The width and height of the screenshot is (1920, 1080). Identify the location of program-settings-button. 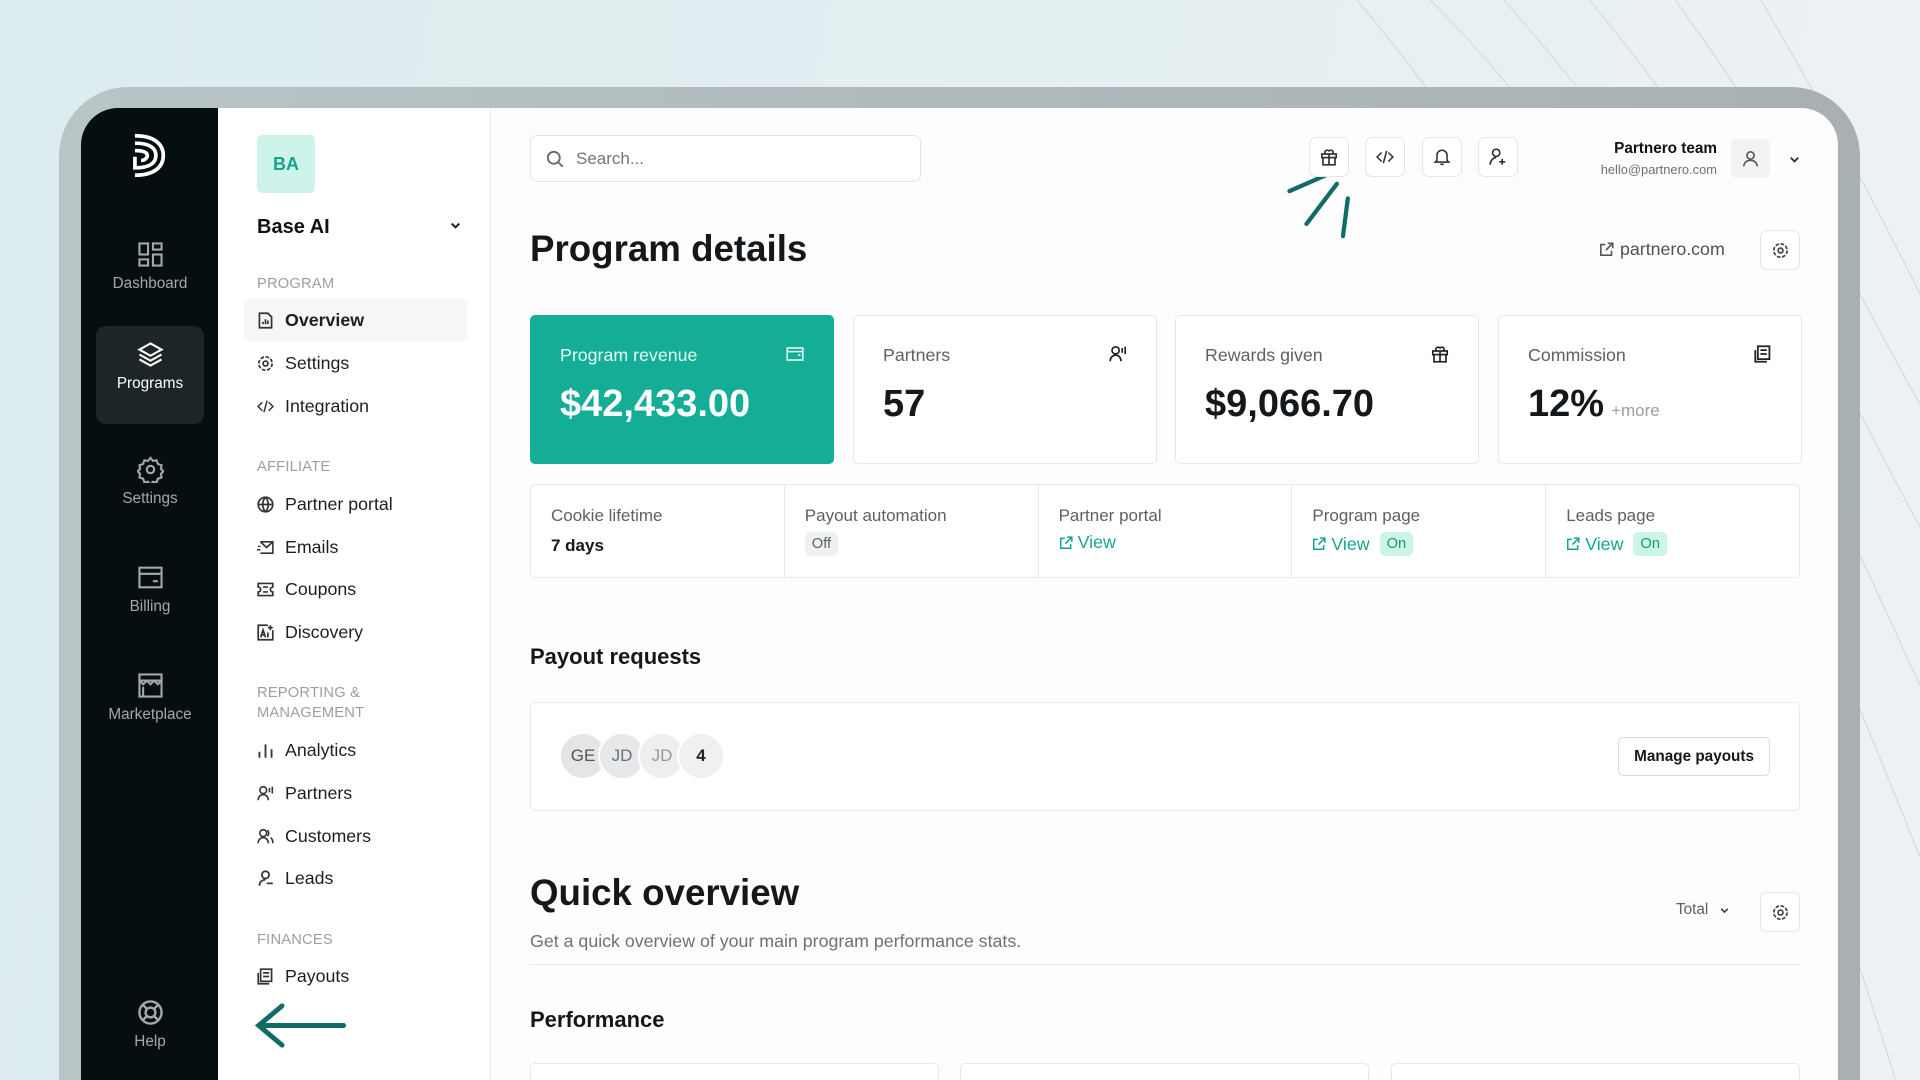
(1780, 250).